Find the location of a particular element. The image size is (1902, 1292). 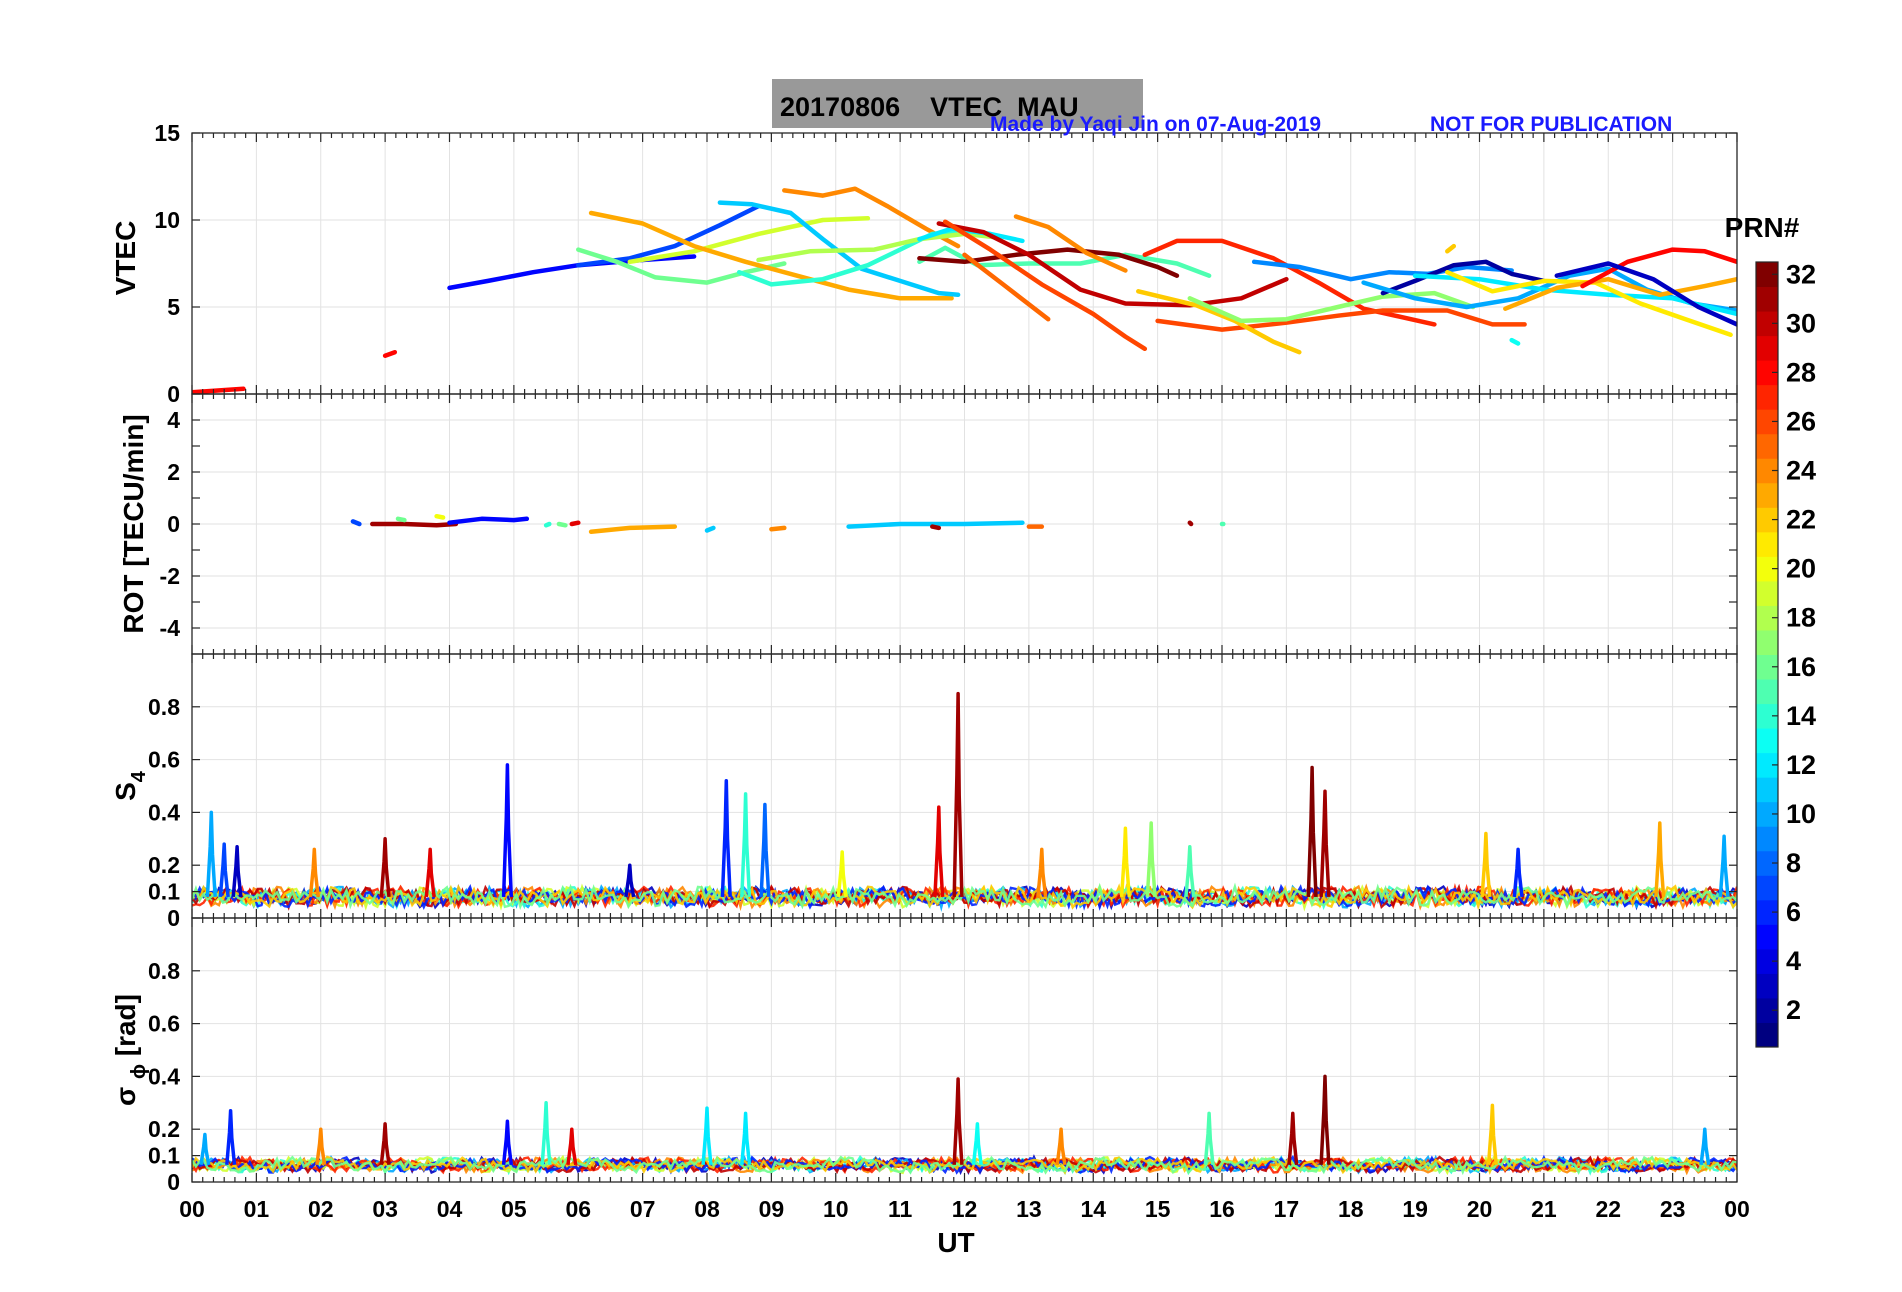

colorbar-tick-label: 6 is located at coordinates (1793, 912).